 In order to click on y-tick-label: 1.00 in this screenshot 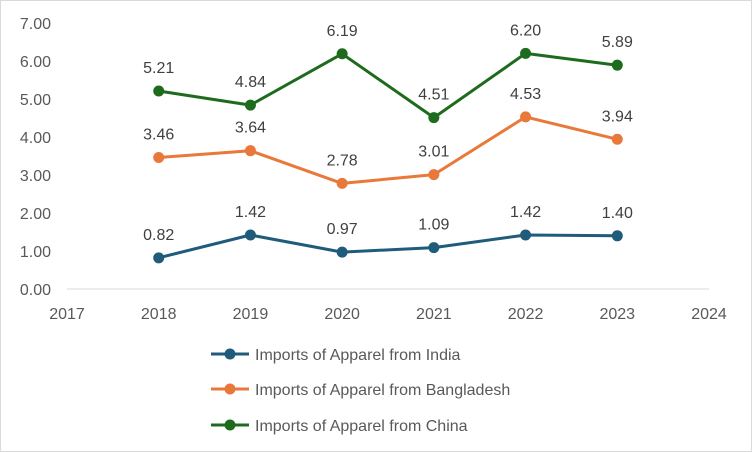, I will do `click(35, 252)`.